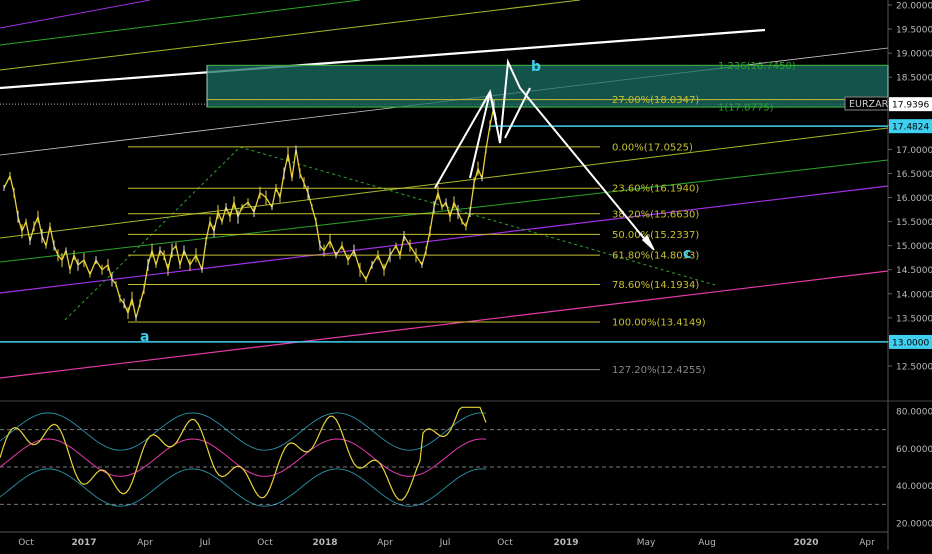 The image size is (932, 554). Describe the element at coordinates (655, 235) in the screenshot. I see `fib-label-6: 50.00%(15.2337)` at that location.